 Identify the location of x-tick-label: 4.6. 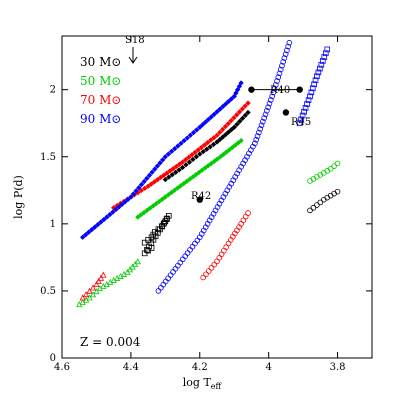
(62, 367).